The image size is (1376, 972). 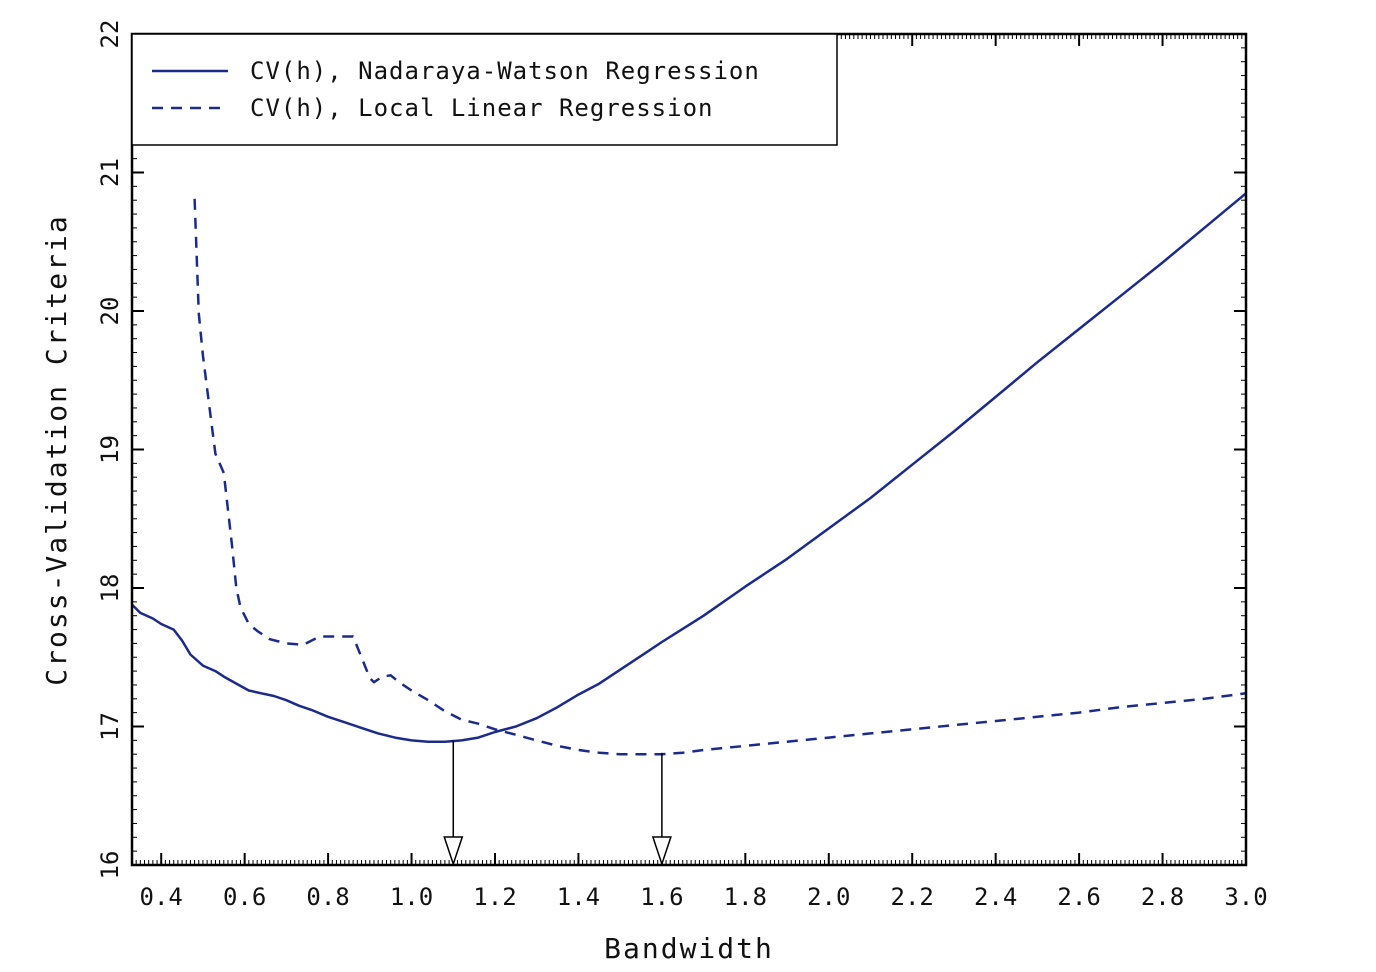 What do you see at coordinates (56, 449) in the screenshot?
I see `y-axis-title: Cross-Validation Criteria` at bounding box center [56, 449].